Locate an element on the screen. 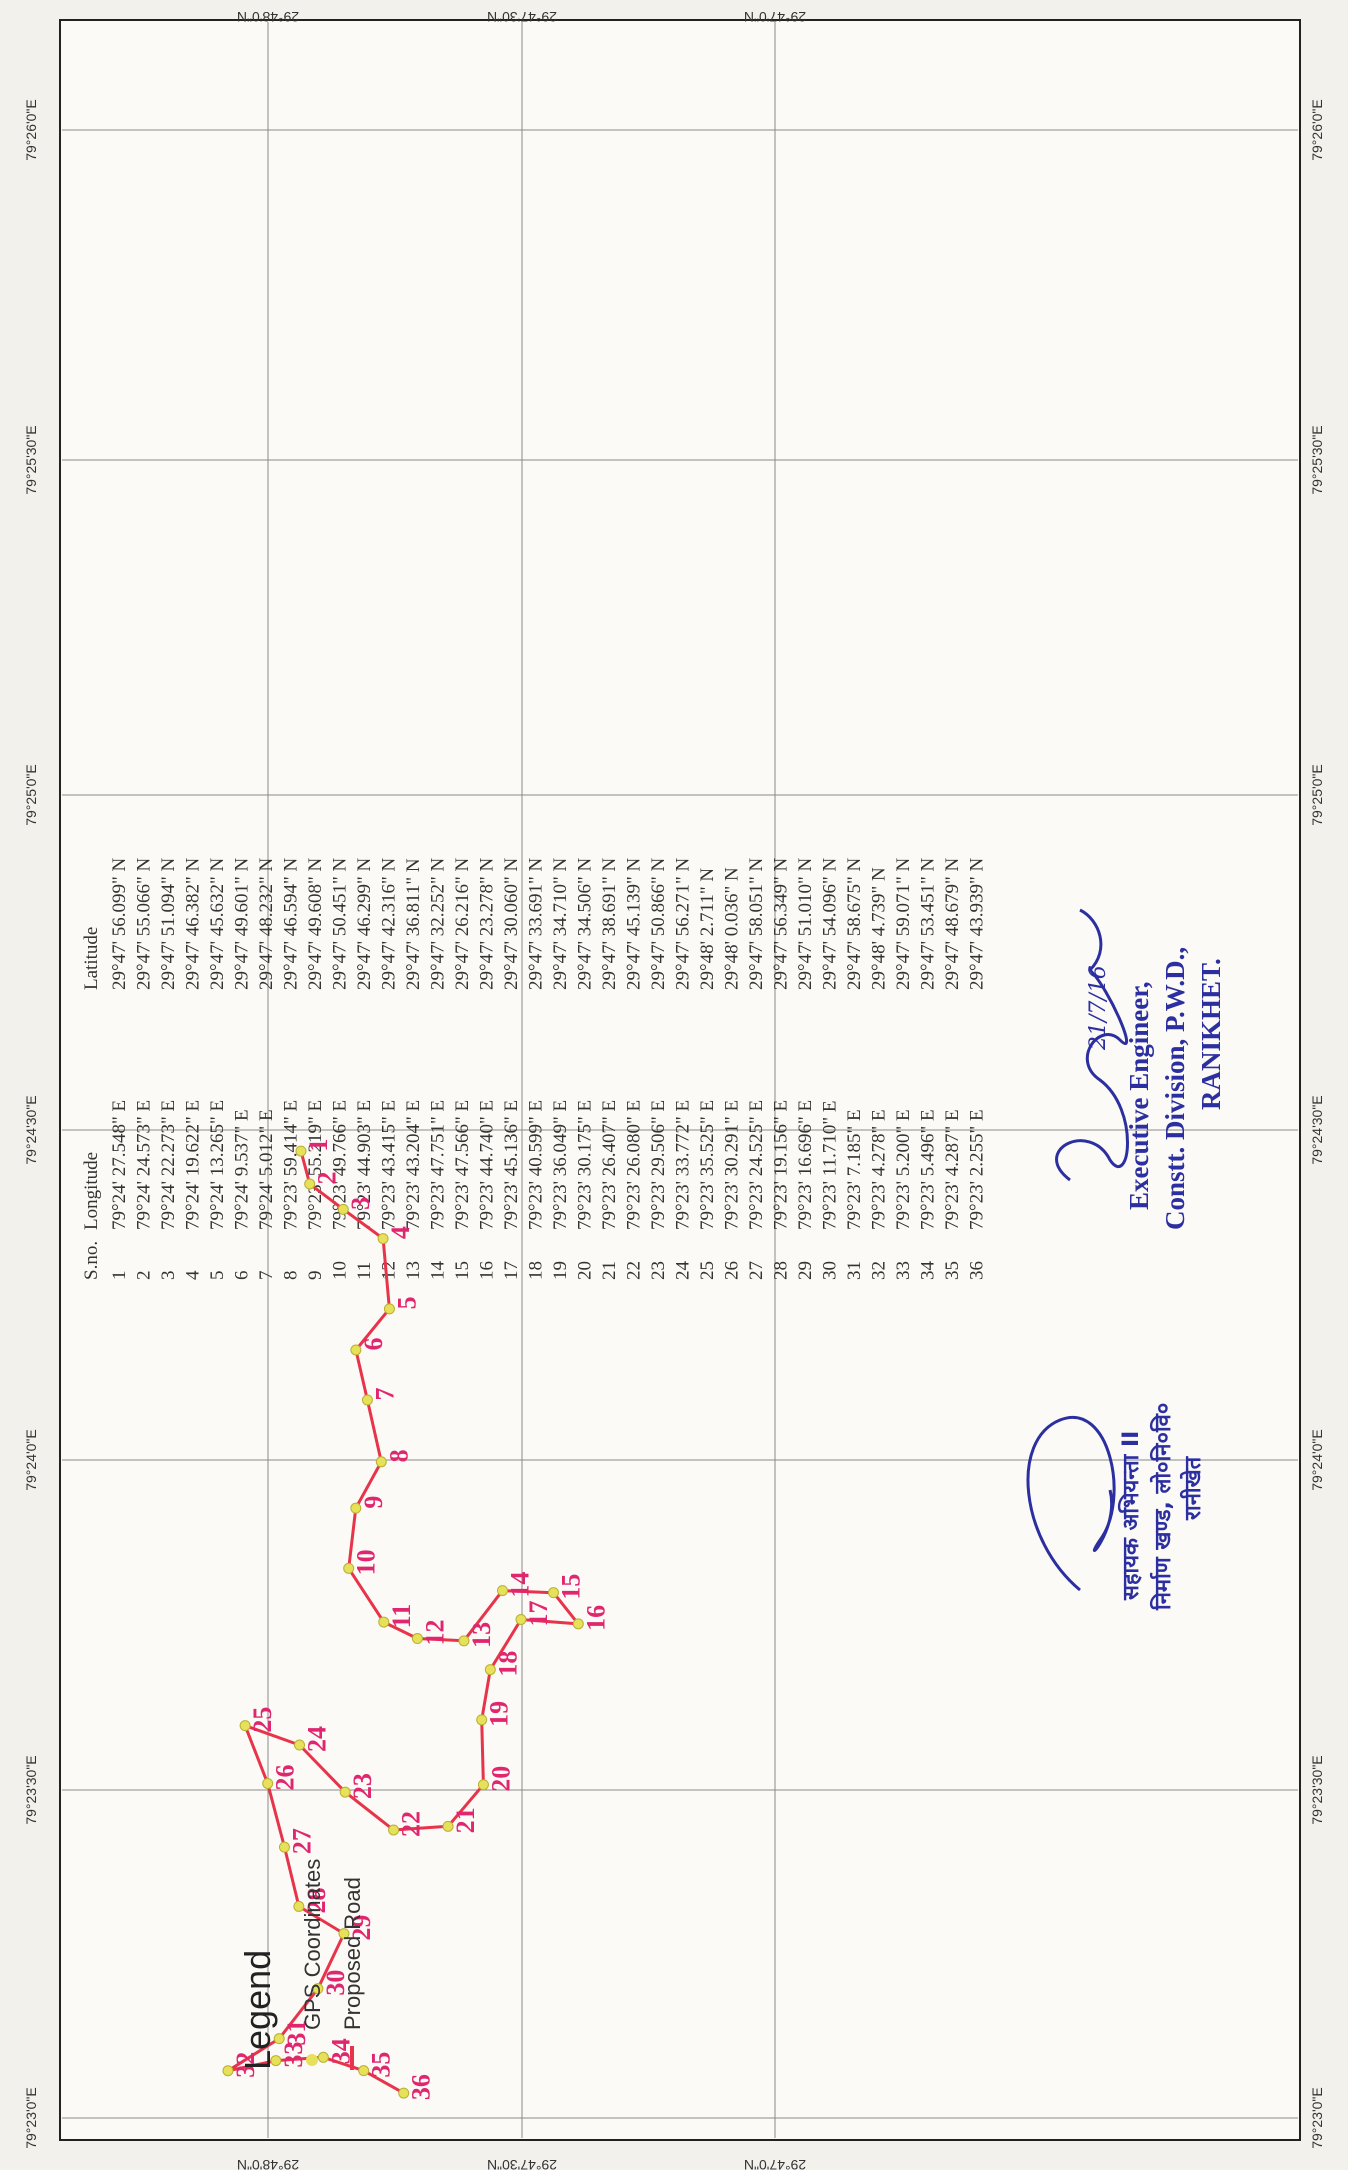 This screenshot has height=2170, width=1348. table-cell: 29°48' 4.739" N is located at coordinates (879, 928).